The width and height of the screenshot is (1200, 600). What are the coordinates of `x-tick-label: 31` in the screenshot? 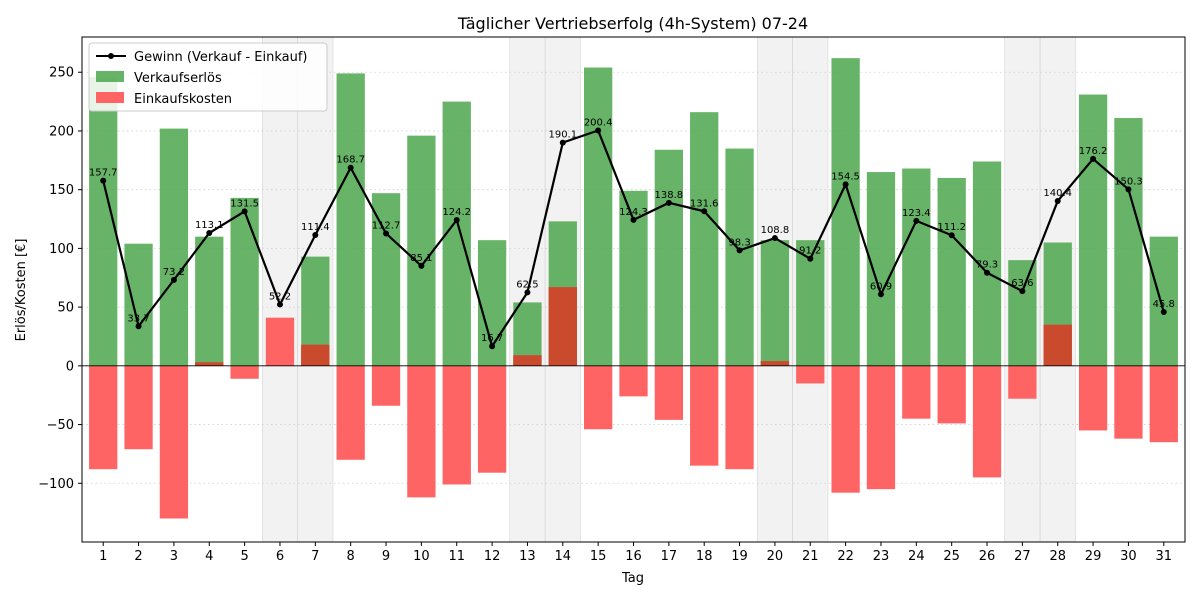 It's located at (1164, 556).